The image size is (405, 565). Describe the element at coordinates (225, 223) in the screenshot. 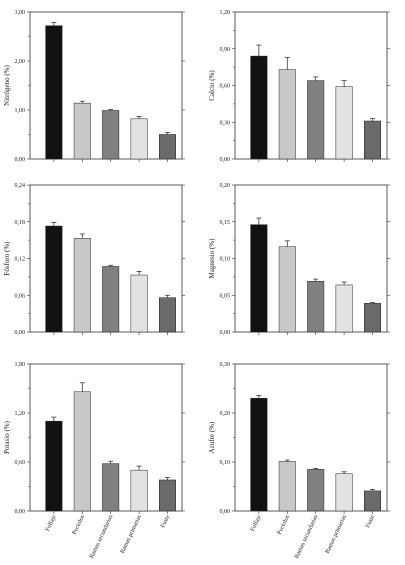

I see `y-tick-label: 0,15` at that location.